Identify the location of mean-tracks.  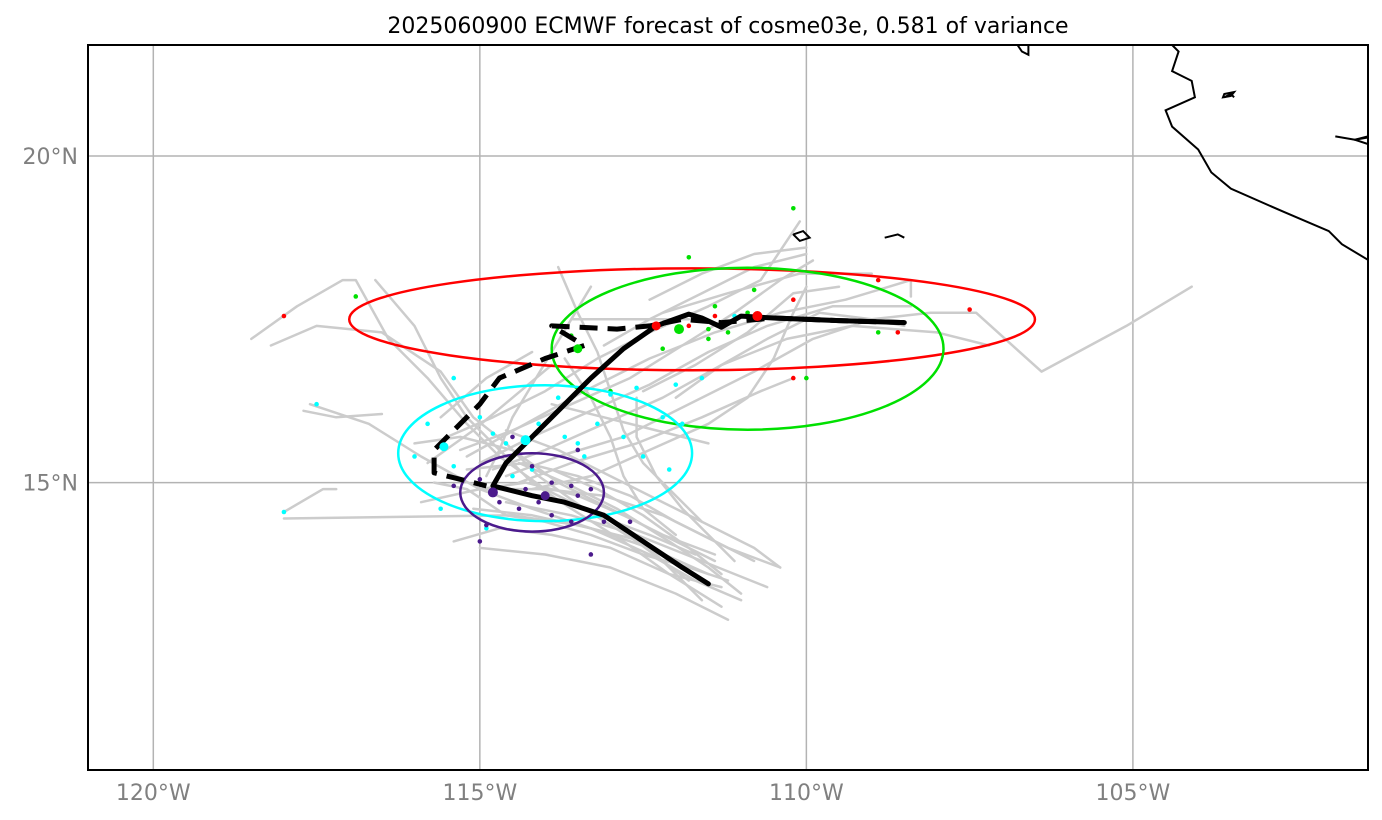
(669, 449).